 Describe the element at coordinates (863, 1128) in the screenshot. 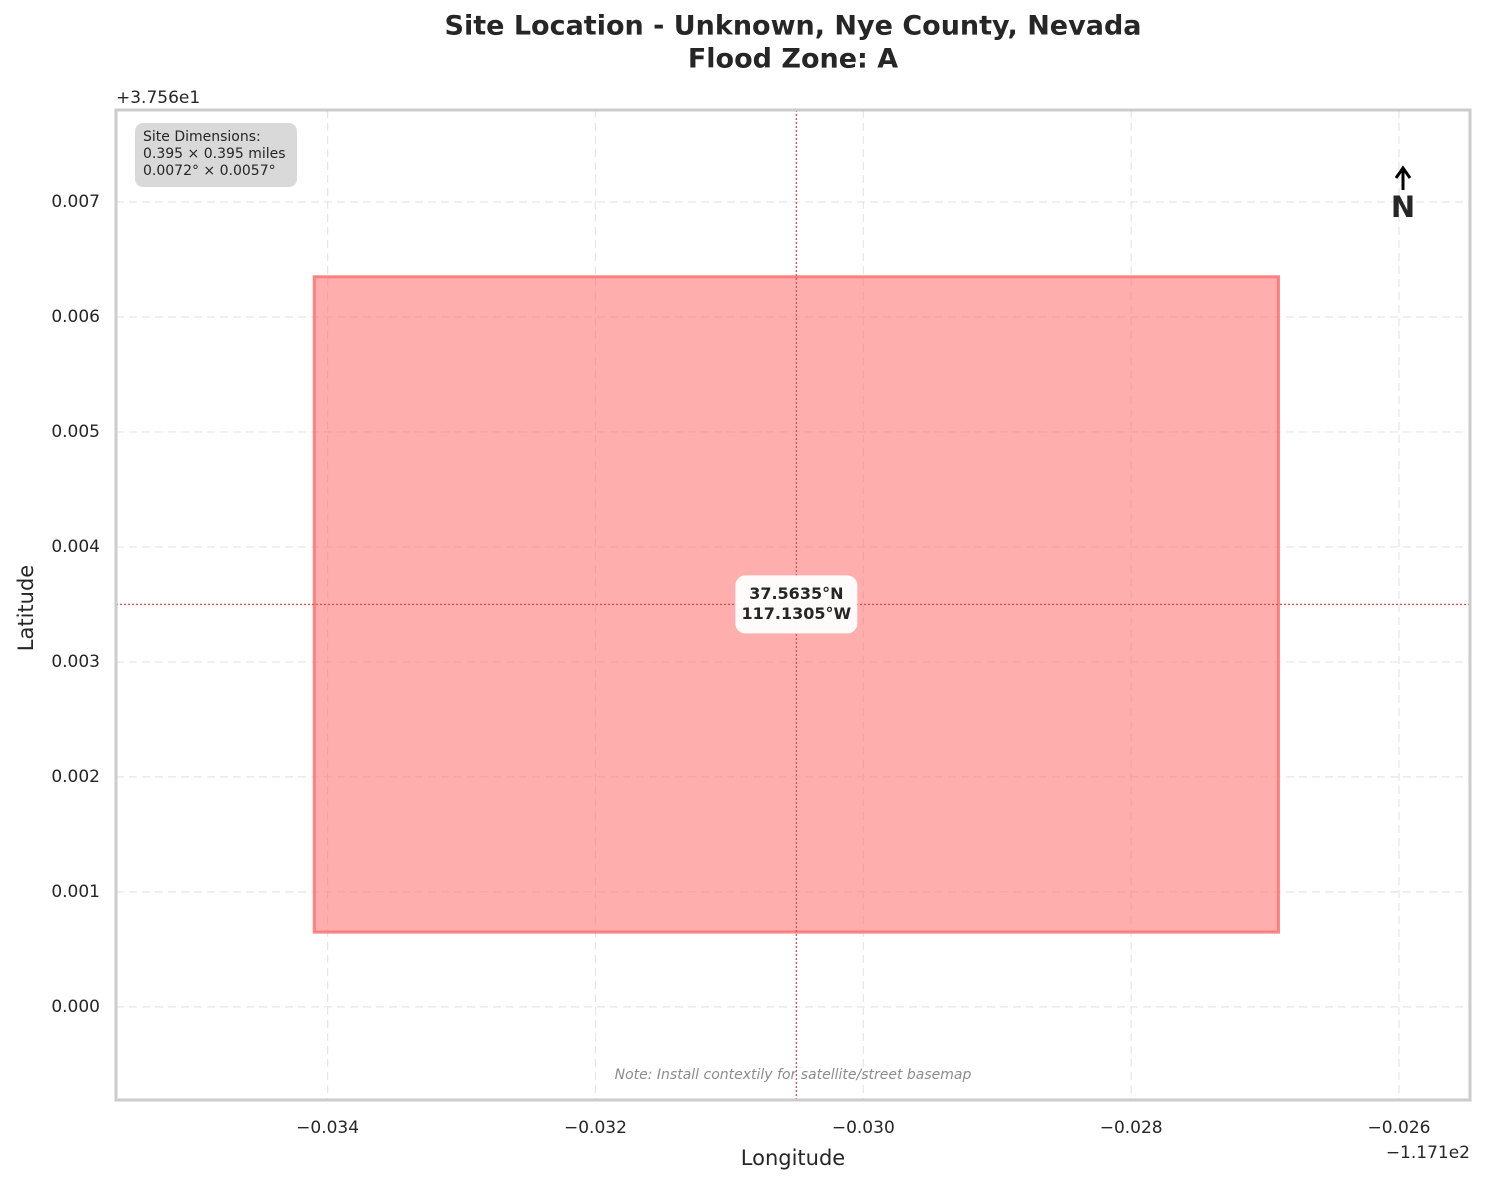

I see `x-tick-label: −0.030` at that location.